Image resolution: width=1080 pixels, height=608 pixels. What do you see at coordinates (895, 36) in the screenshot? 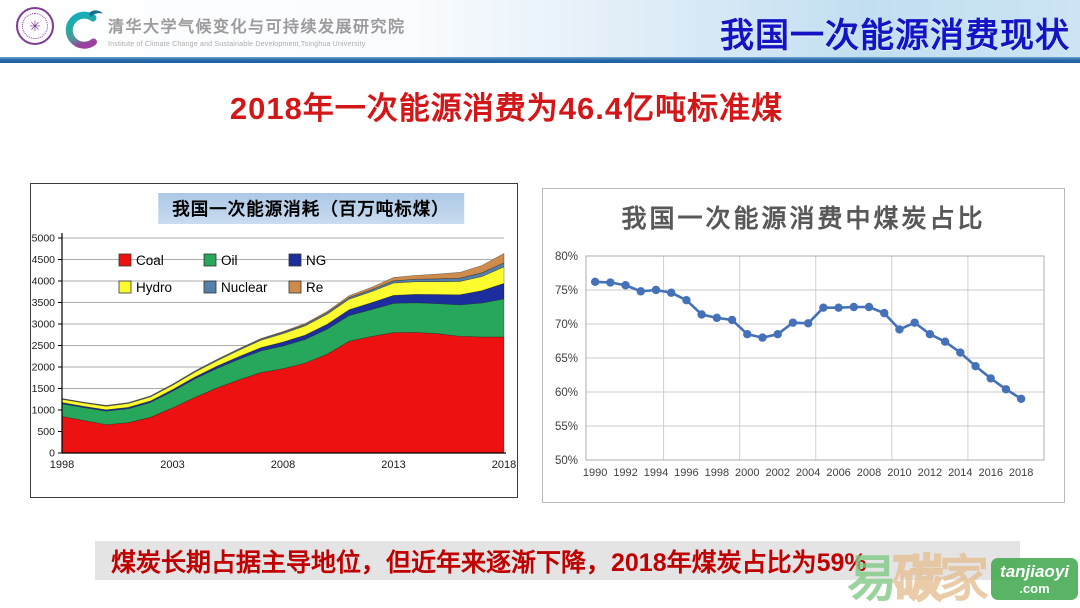
I see `page-title: 我国一次能源消费现状` at bounding box center [895, 36].